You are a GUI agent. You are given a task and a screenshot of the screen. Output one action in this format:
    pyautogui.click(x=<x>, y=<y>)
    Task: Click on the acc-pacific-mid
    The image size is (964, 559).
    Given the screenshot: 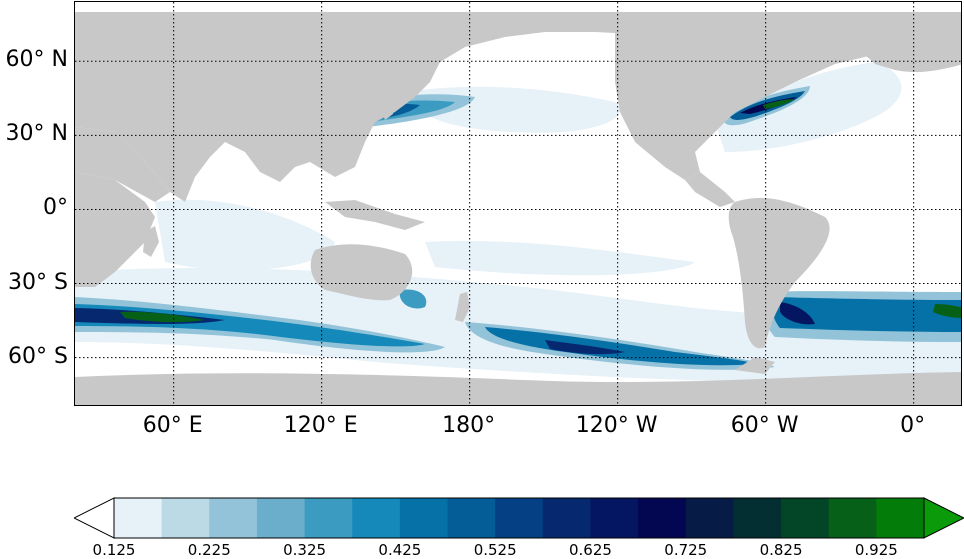 What is the action you would take?
    pyautogui.click(x=620, y=346)
    